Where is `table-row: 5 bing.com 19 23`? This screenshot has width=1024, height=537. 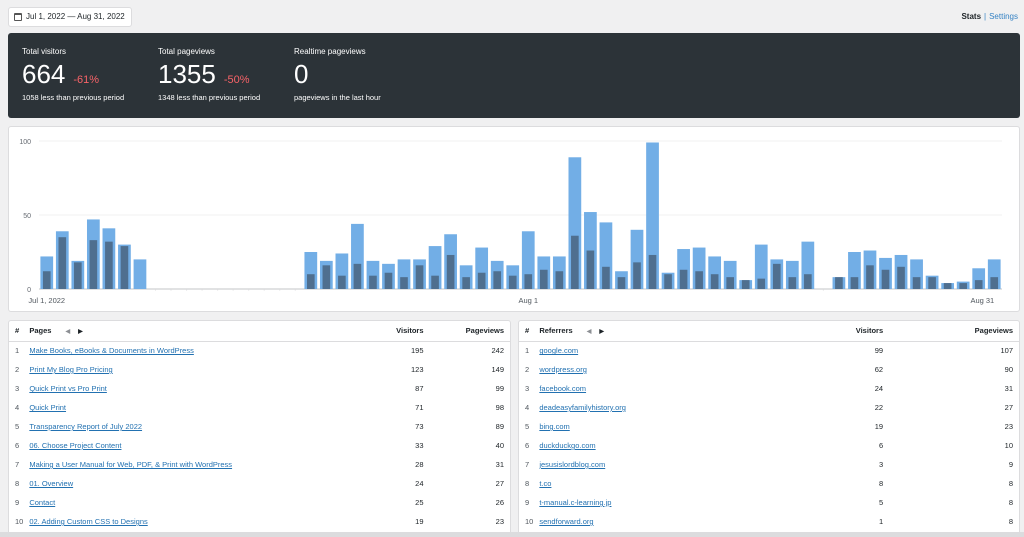
table-row: 5 bing.com 19 23 is located at coordinates (769, 426).